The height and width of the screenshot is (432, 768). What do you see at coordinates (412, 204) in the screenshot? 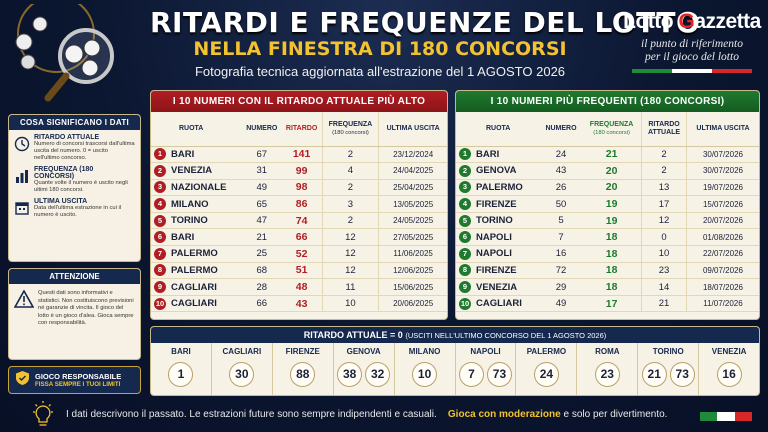
I see `ultima-uscita-cell: 13/05/2025` at bounding box center [412, 204].